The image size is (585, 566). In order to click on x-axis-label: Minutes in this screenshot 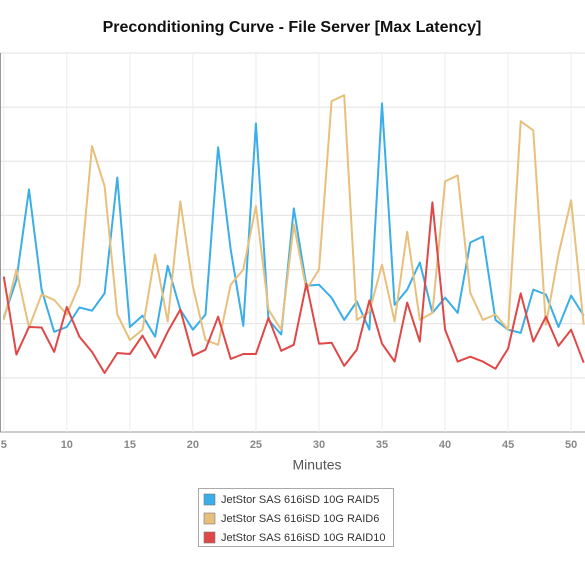, I will do `click(316, 465)`.